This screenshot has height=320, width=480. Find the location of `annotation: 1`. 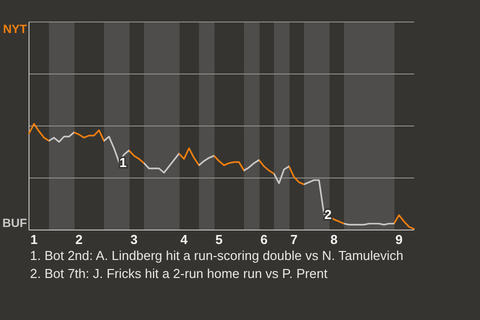

annotation: 1 is located at coordinates (123, 162).